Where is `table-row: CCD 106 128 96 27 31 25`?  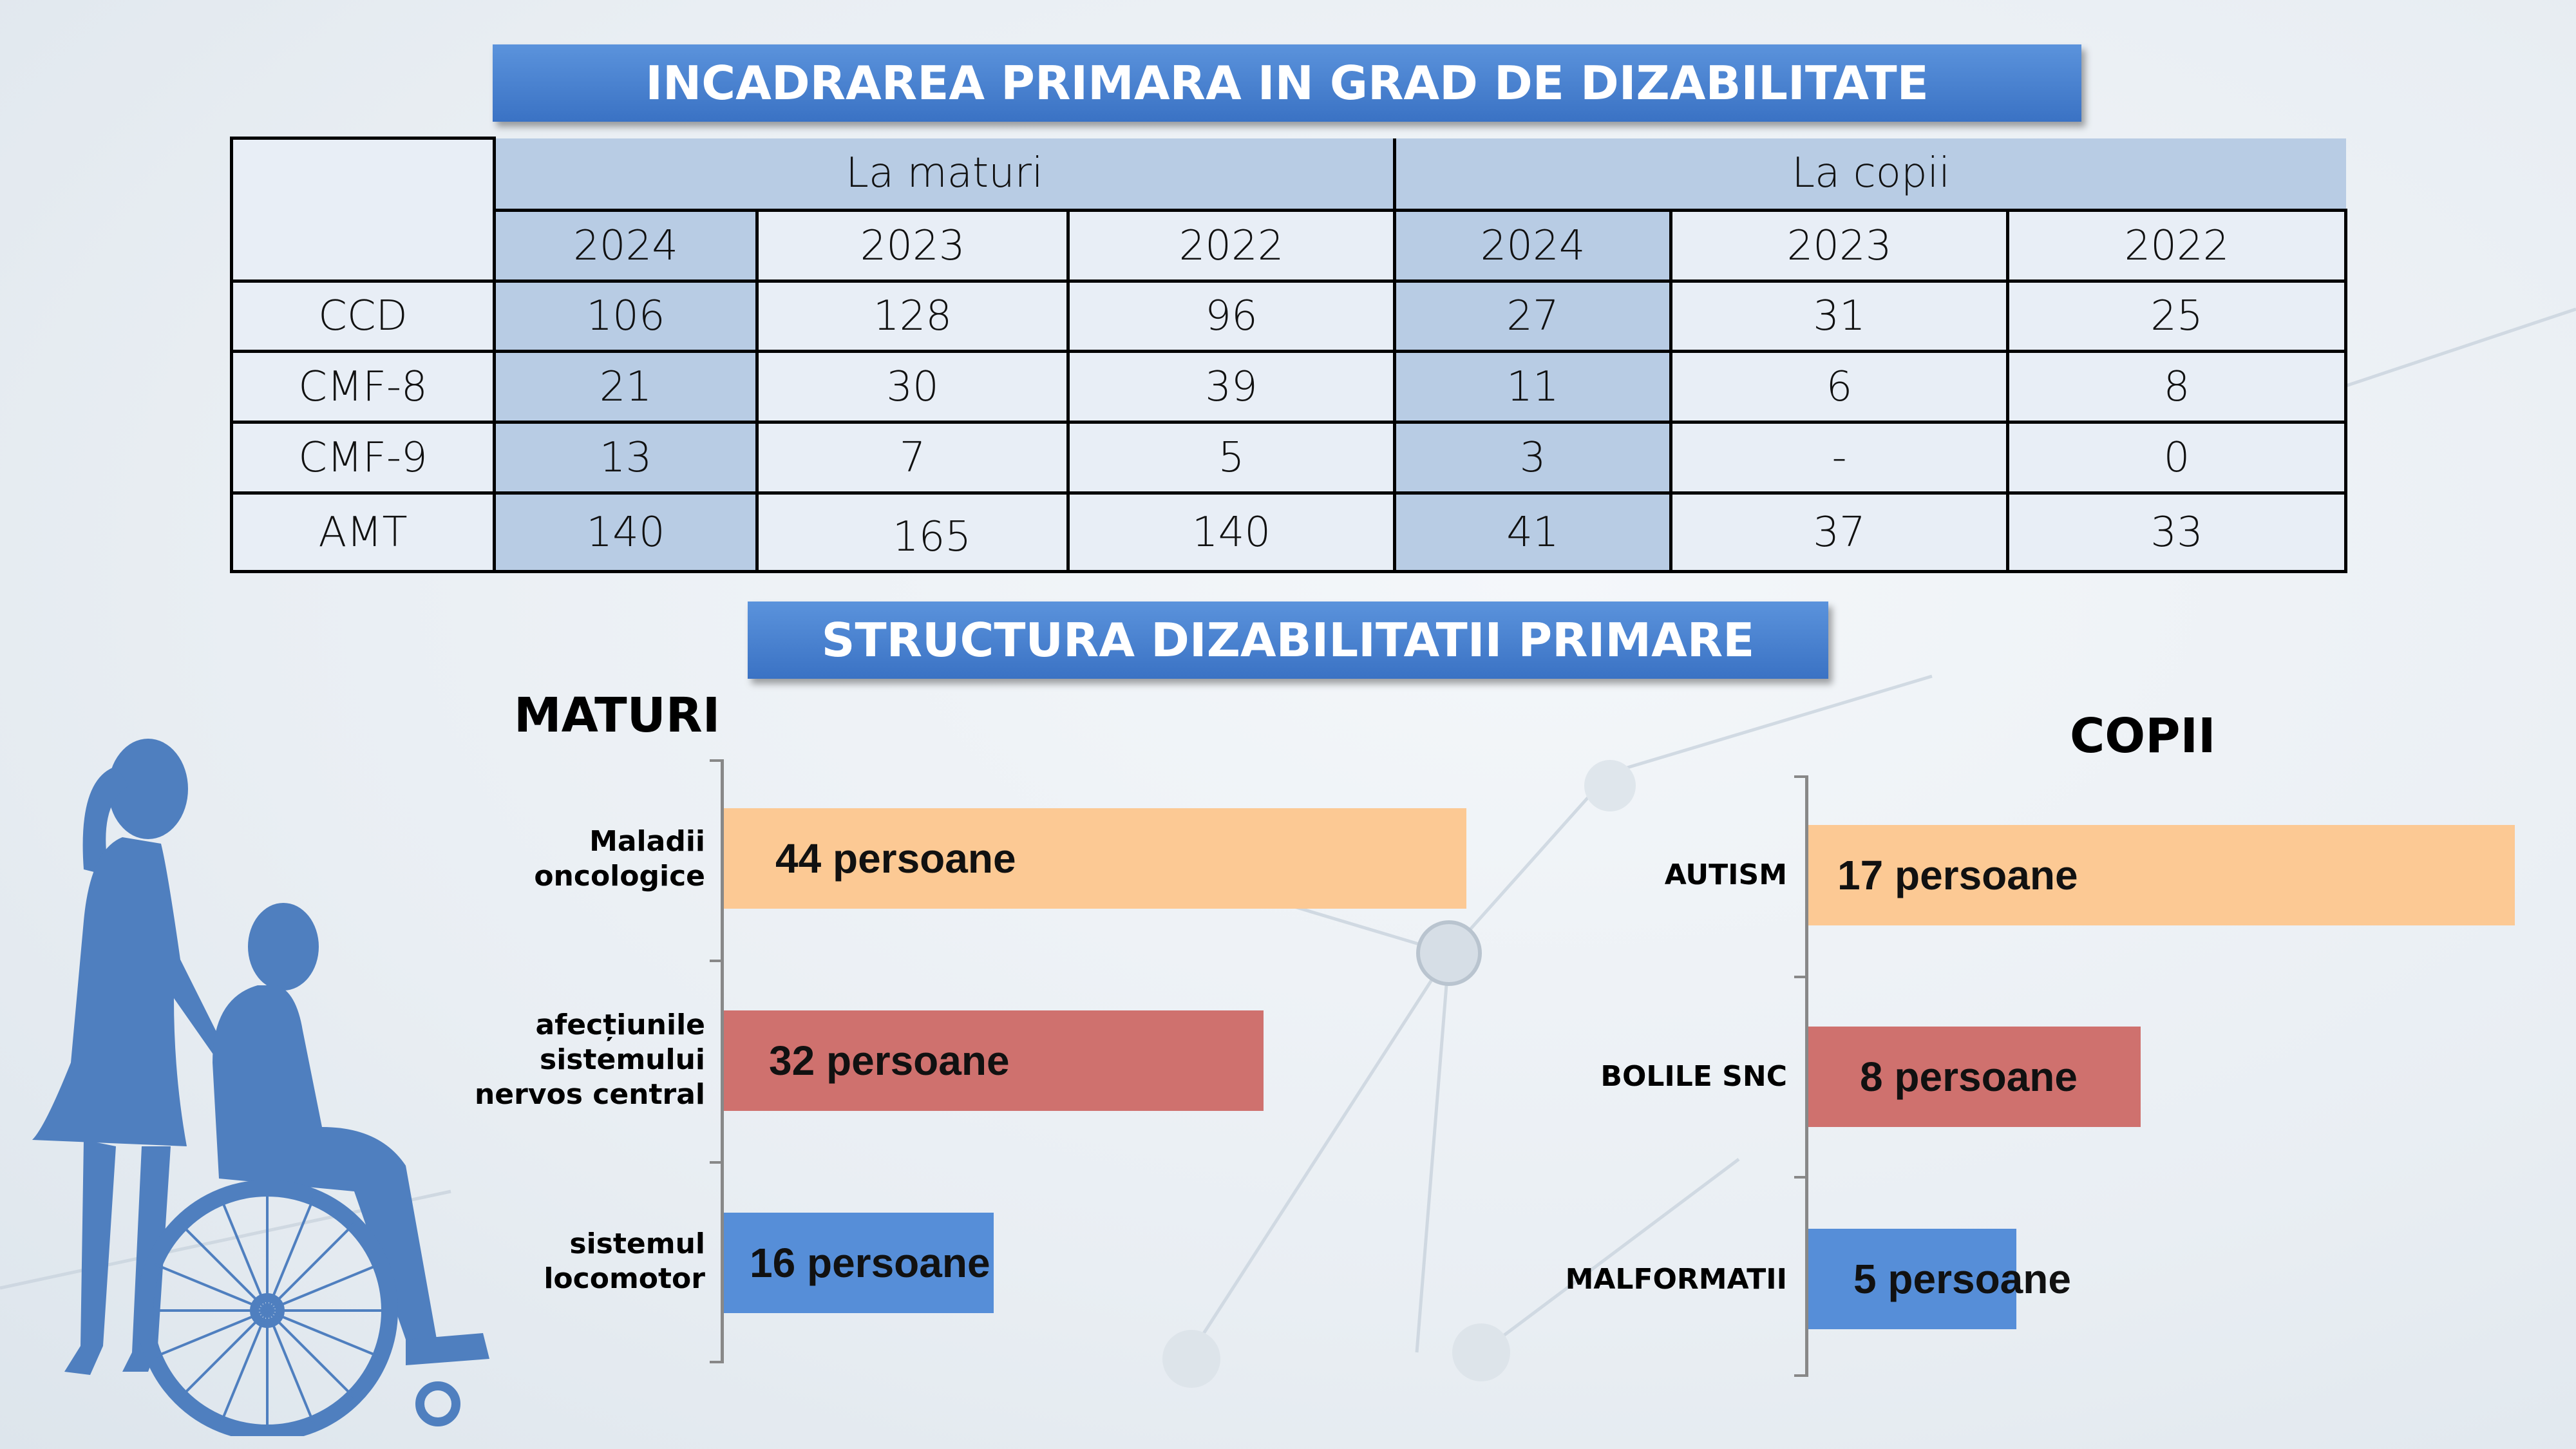 table-row: CCD 106 128 96 27 31 25 is located at coordinates (1288, 316).